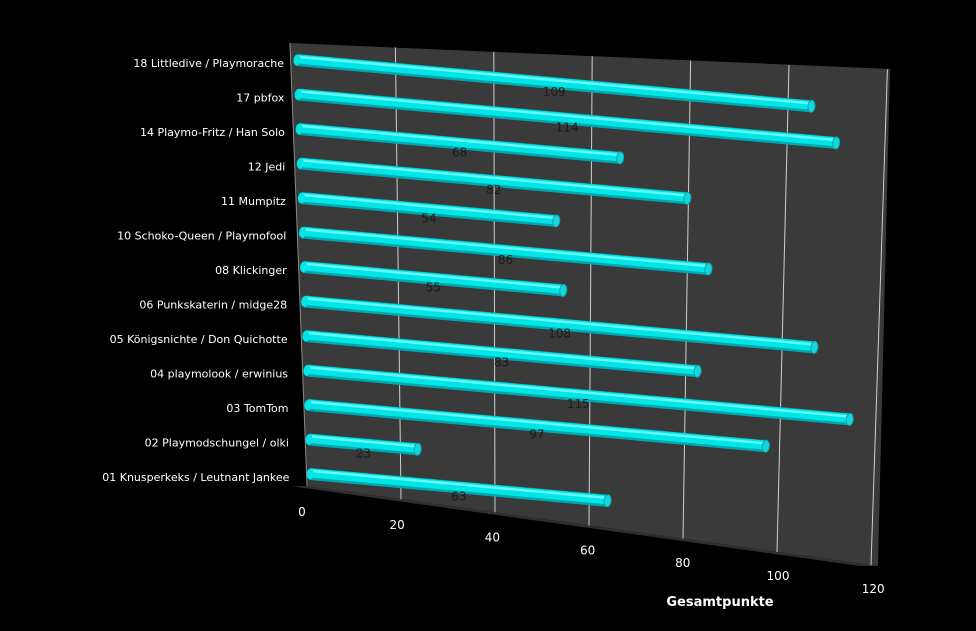 Image resolution: width=976 pixels, height=631 pixels. What do you see at coordinates (567, 128) in the screenshot?
I see `data-label-17-pbfox: 114` at bounding box center [567, 128].